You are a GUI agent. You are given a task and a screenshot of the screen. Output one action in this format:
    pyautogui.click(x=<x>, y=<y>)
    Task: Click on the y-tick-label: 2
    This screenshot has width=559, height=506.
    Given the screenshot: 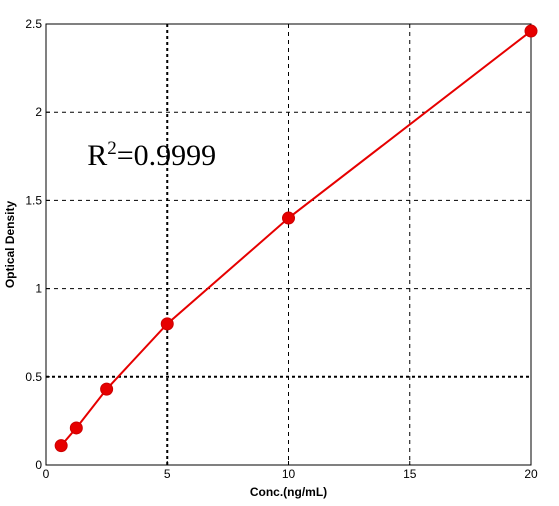 What is the action you would take?
    pyautogui.click(x=38, y=112)
    